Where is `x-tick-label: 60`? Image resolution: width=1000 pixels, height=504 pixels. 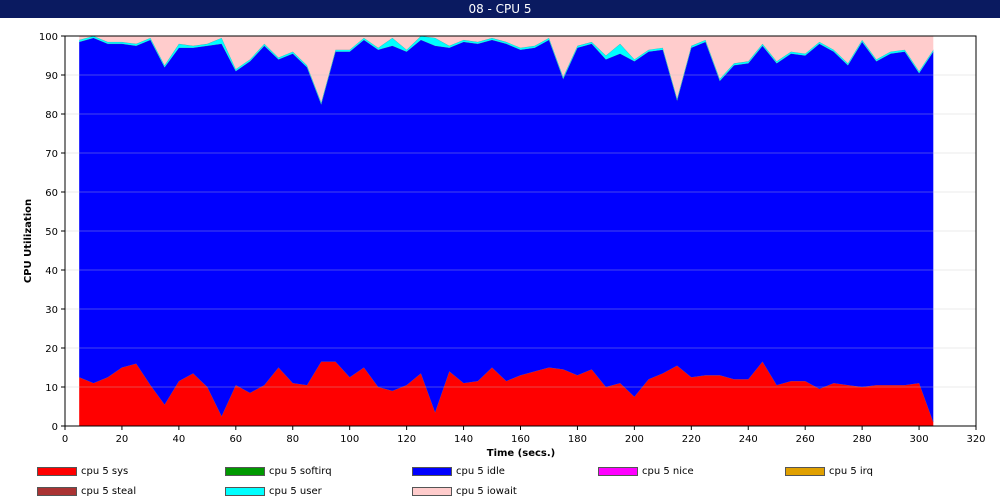 x-tick-label: 60 is located at coordinates (235, 439).